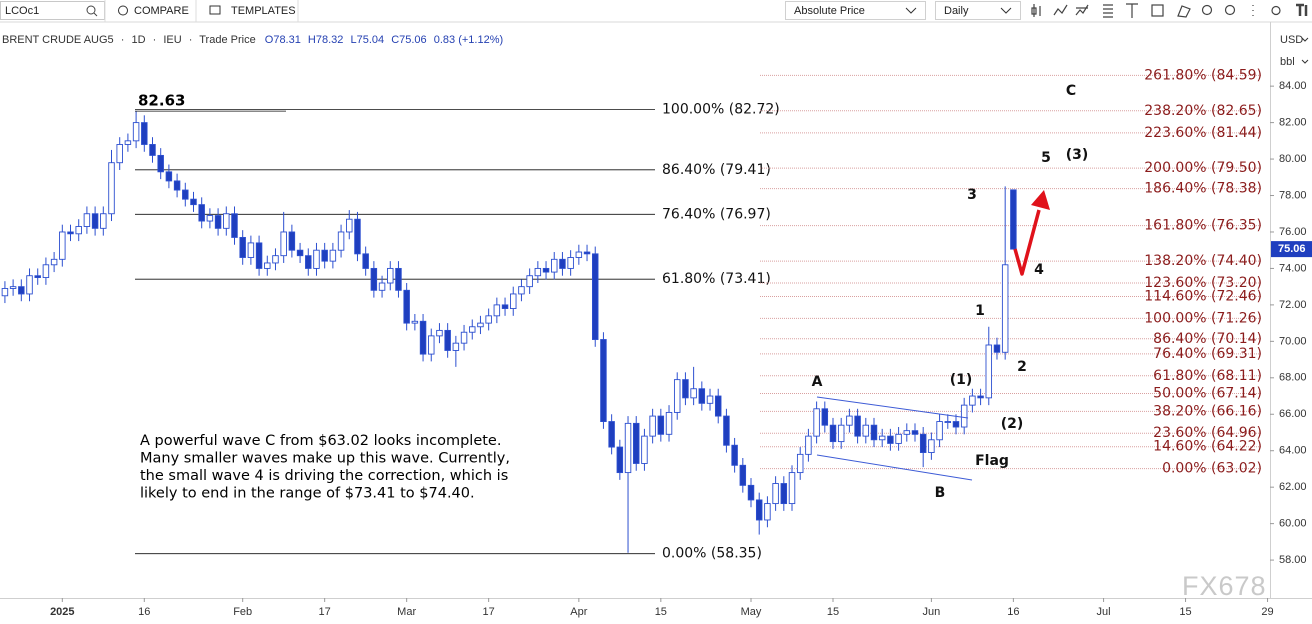 The image size is (1312, 624). I want to click on interval-label: Daily, so click(956, 11).